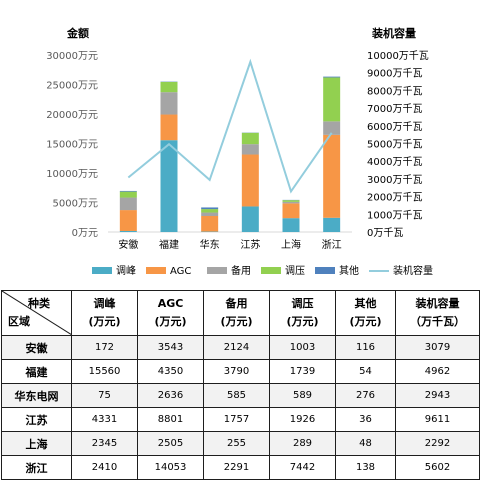 This screenshot has height=481, width=481. I want to click on table-row: 浙江 2410 14053 2291 7442 138 5602, so click(240, 467).